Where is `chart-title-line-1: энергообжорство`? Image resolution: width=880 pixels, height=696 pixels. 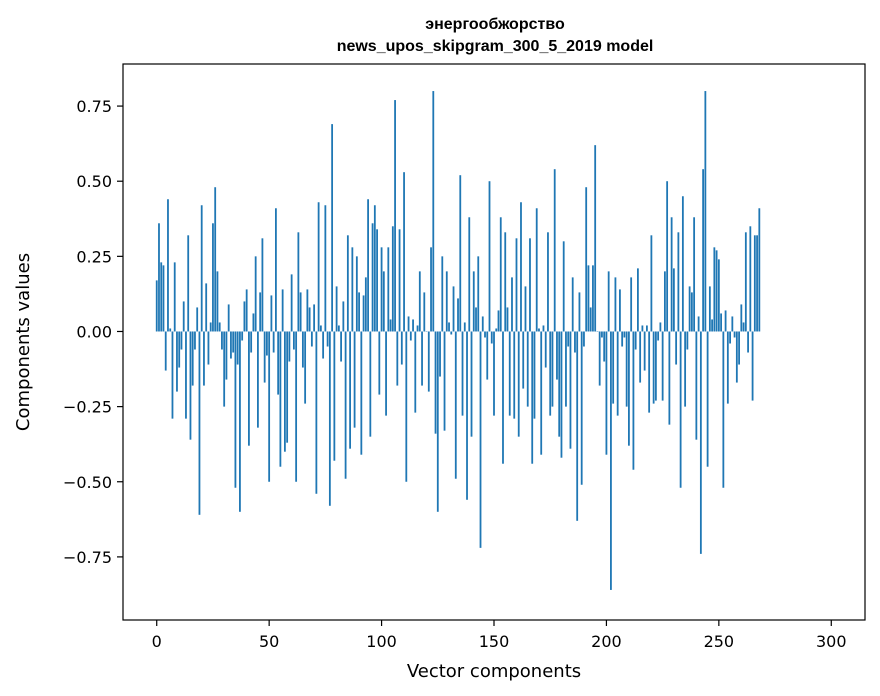
chart-title-line-1: энергообжорство is located at coordinates (495, 24).